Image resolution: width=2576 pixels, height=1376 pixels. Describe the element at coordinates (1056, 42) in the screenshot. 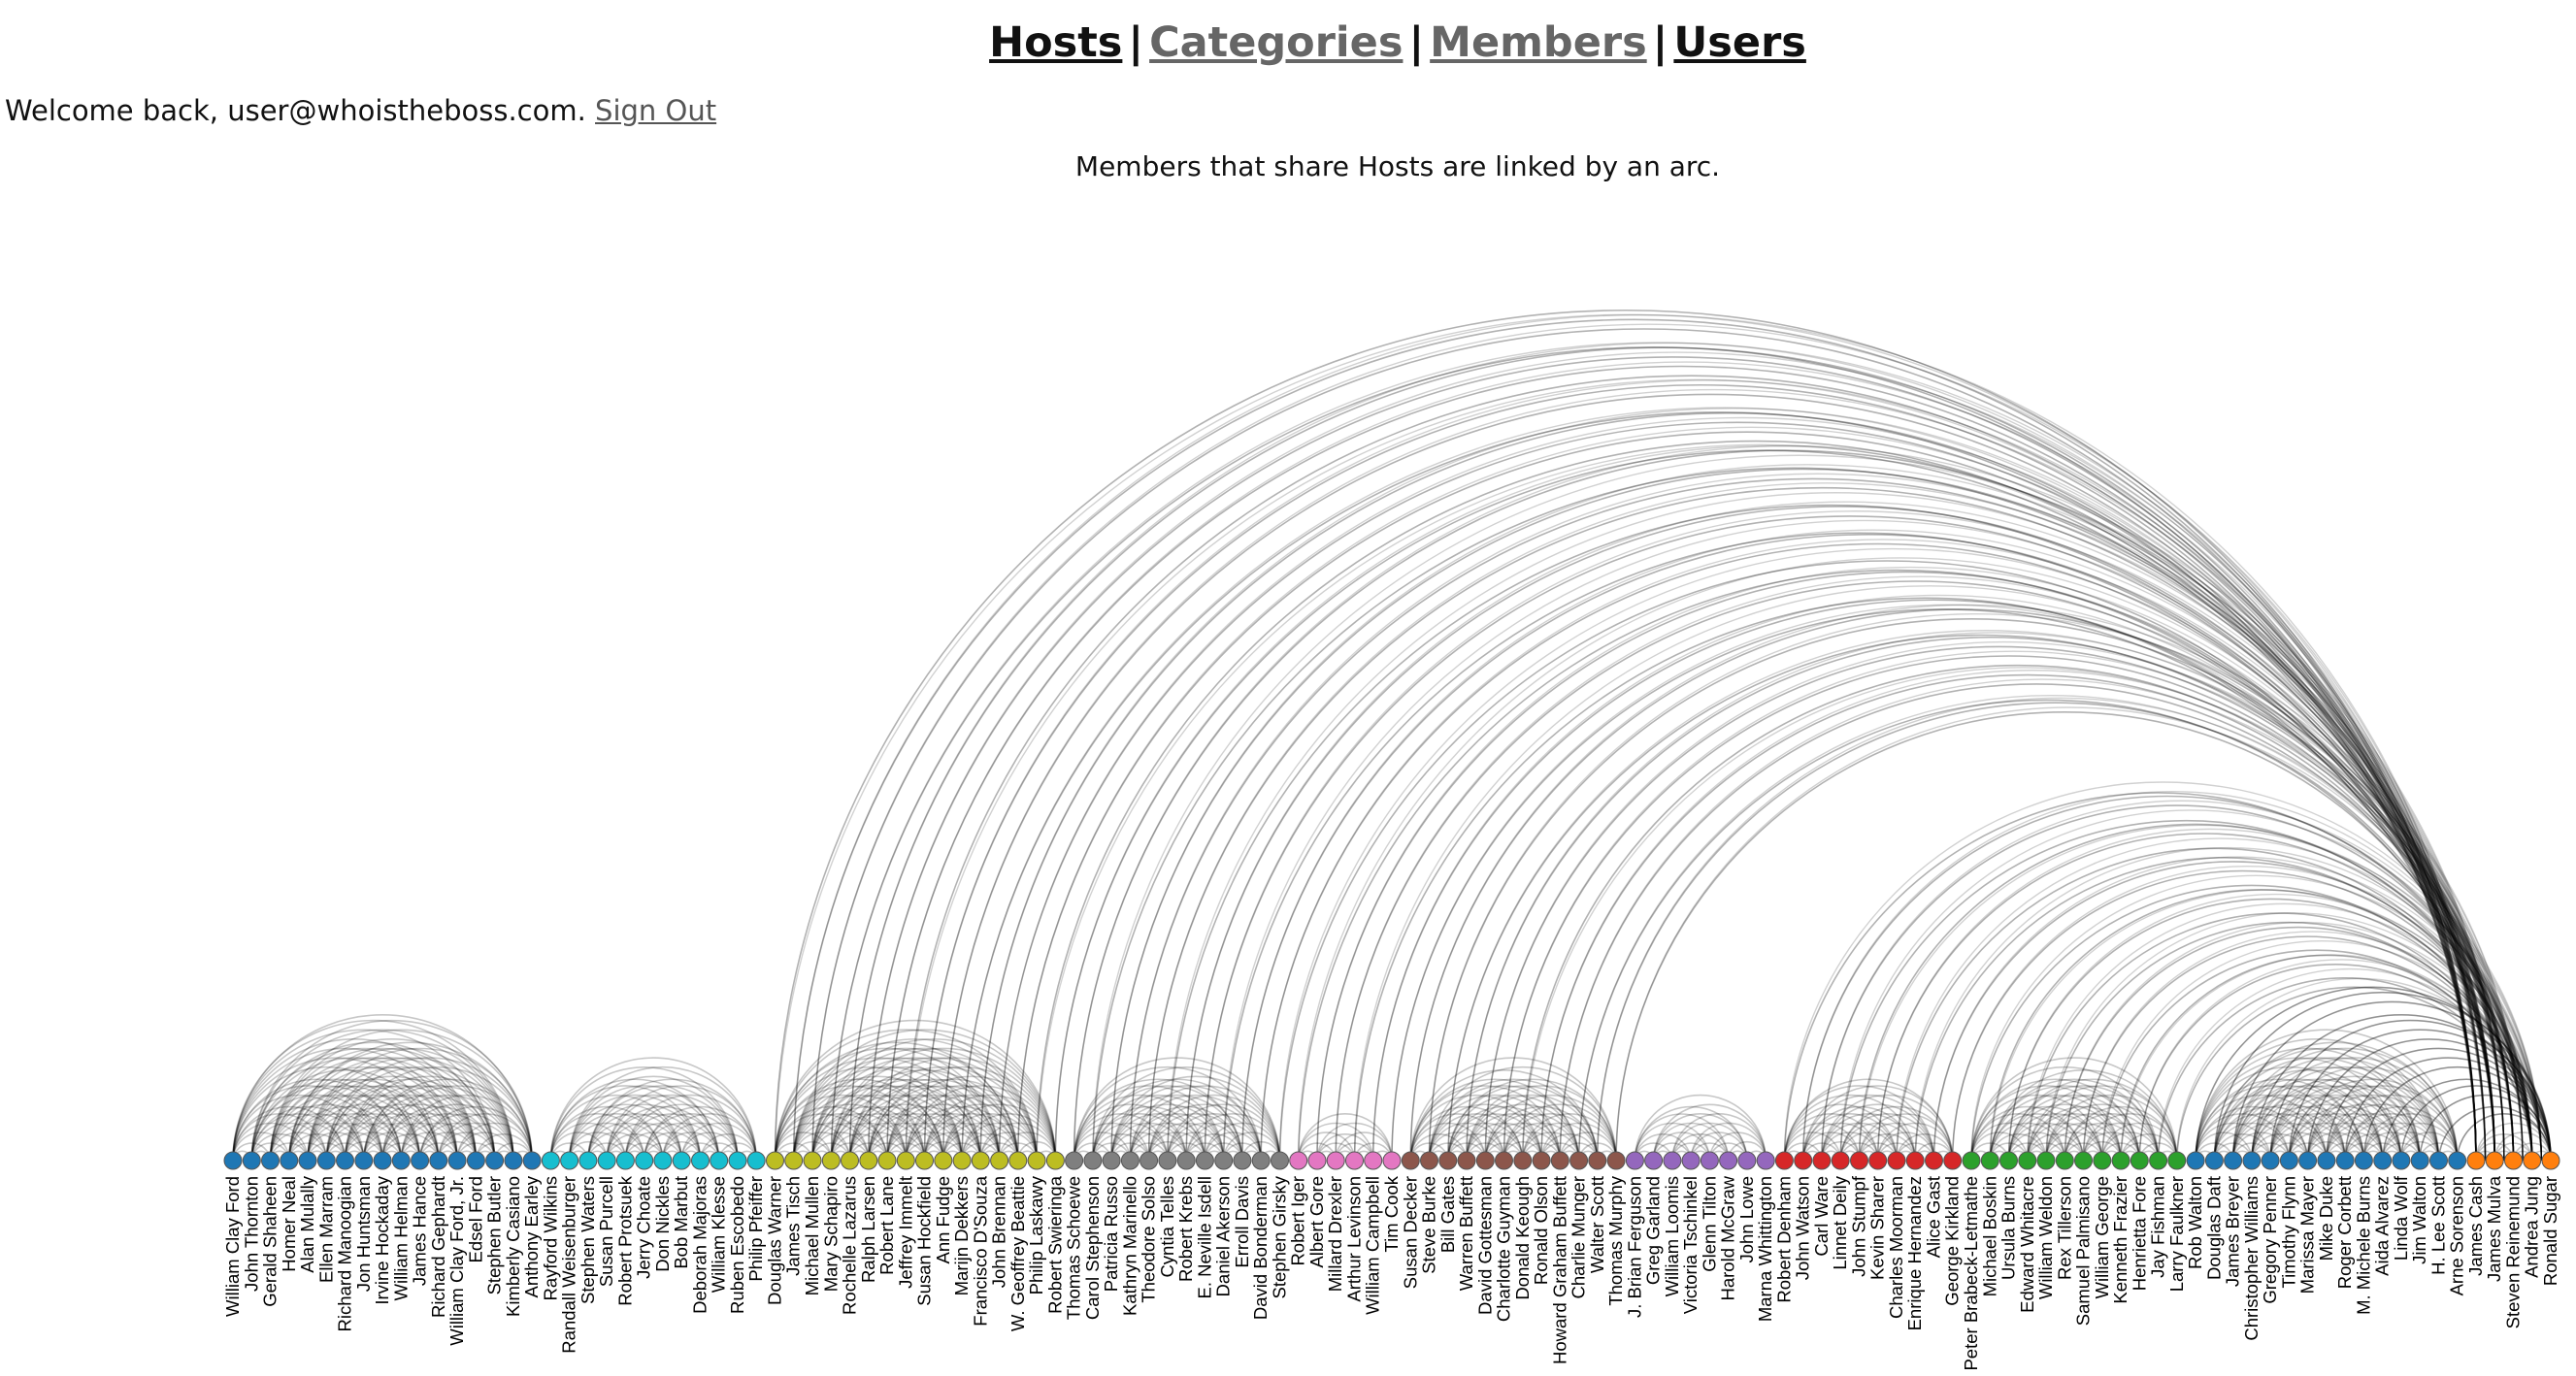

I see `nav-link-hosts: Hosts` at that location.